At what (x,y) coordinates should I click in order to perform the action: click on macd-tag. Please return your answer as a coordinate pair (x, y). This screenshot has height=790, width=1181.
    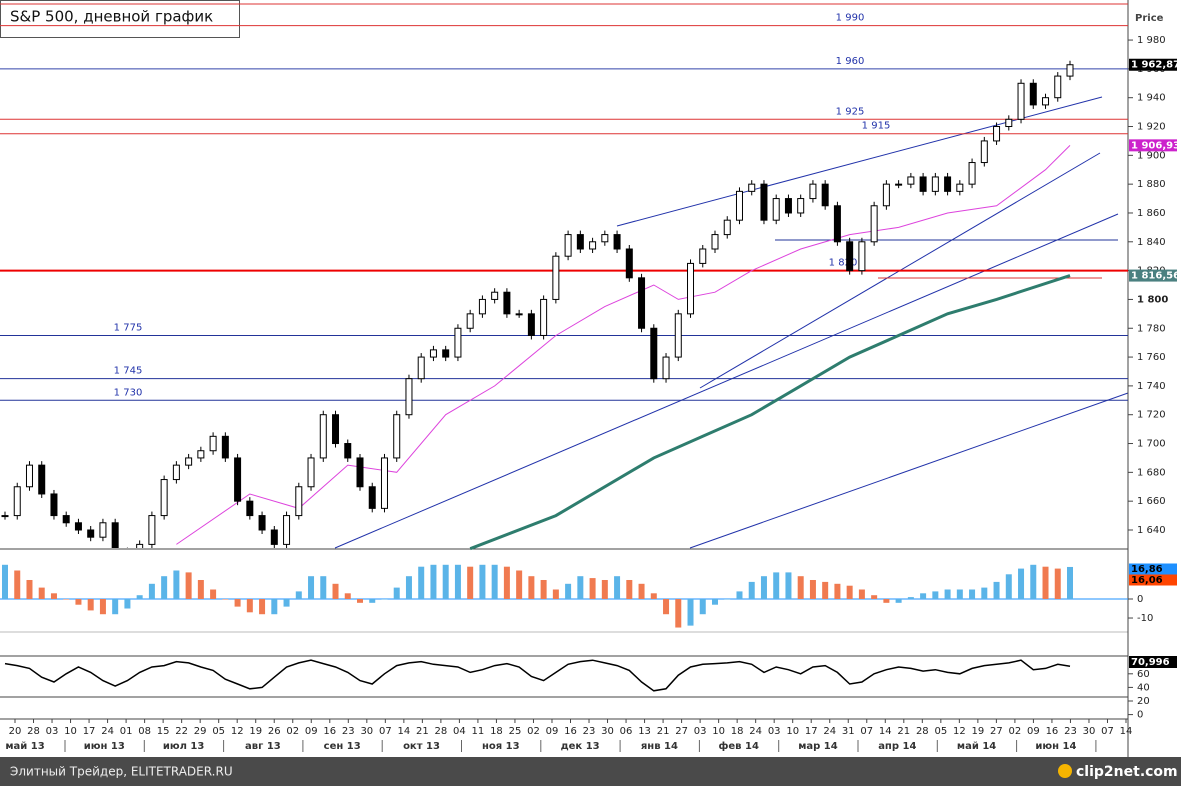
    Looking at the image, I should click on (1153, 580).